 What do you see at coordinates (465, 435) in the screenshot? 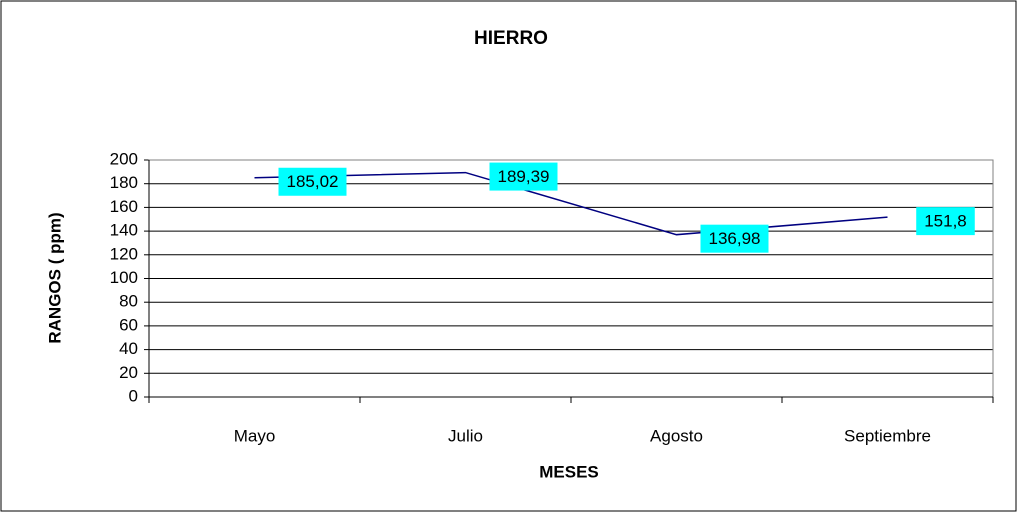
I see `x-tick-label: Julio` at bounding box center [465, 435].